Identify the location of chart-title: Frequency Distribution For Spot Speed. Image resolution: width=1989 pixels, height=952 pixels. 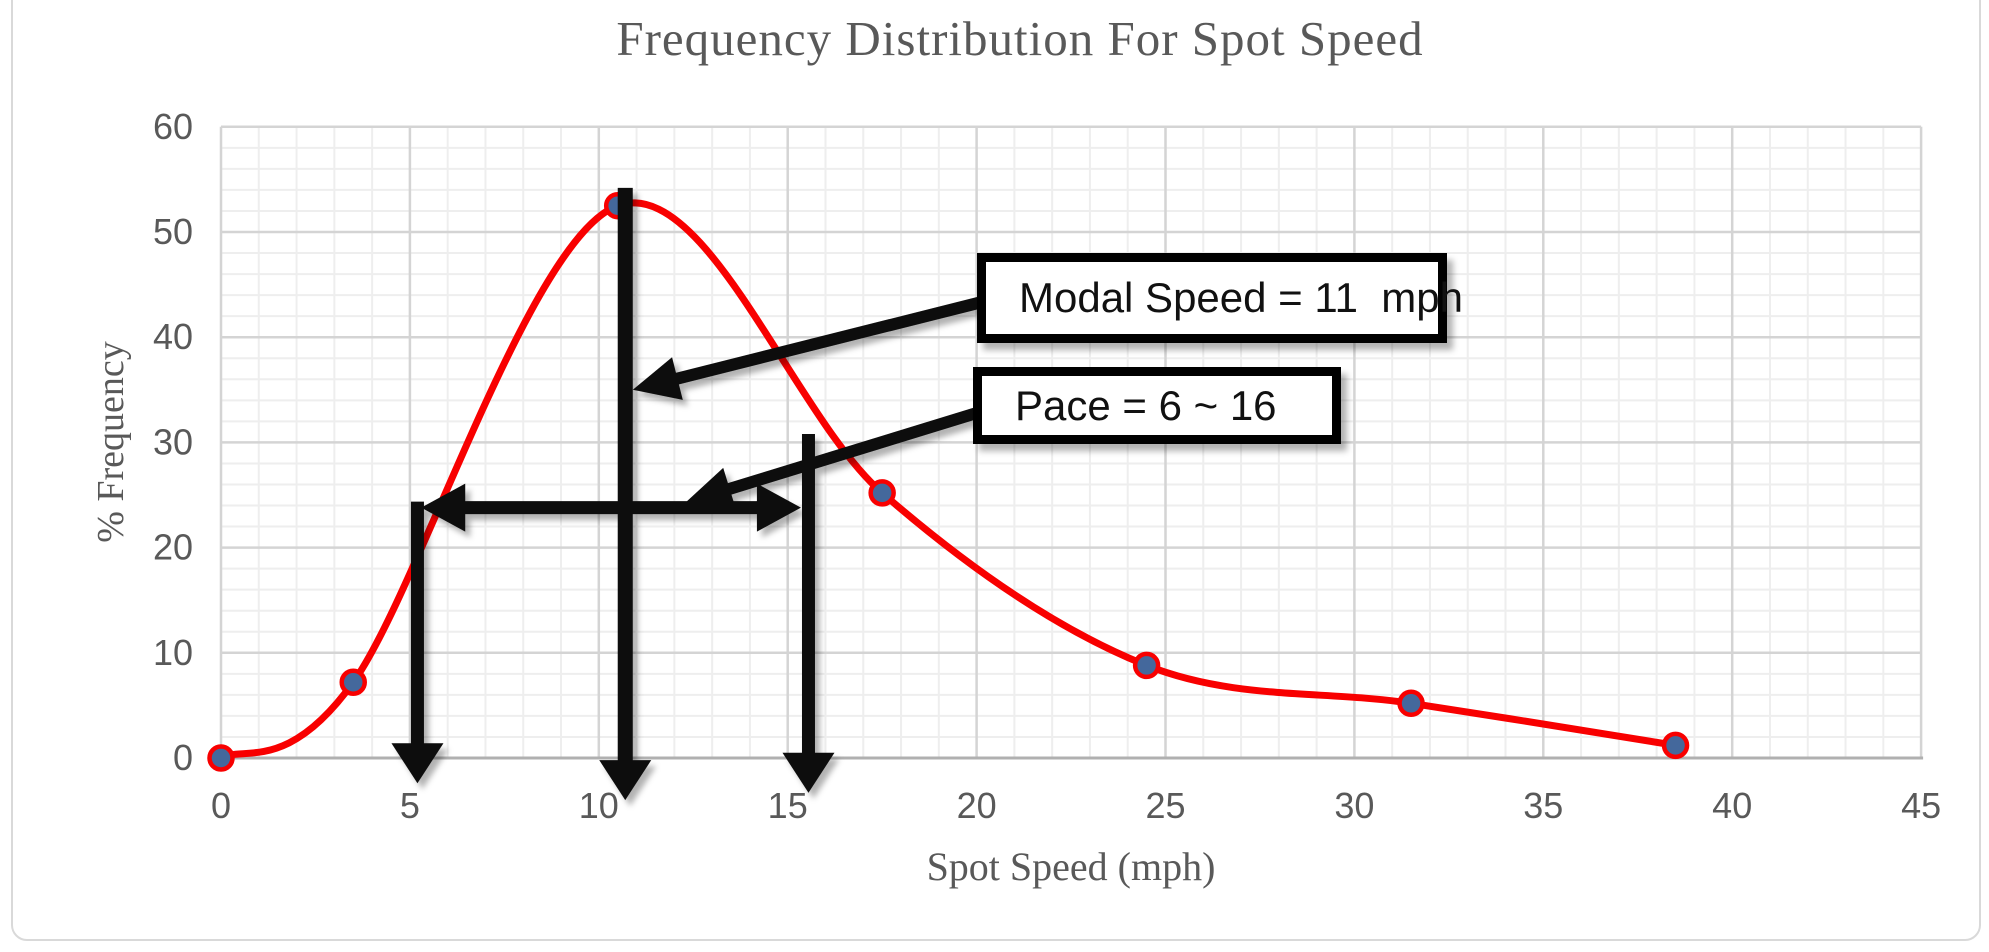
(1020, 38).